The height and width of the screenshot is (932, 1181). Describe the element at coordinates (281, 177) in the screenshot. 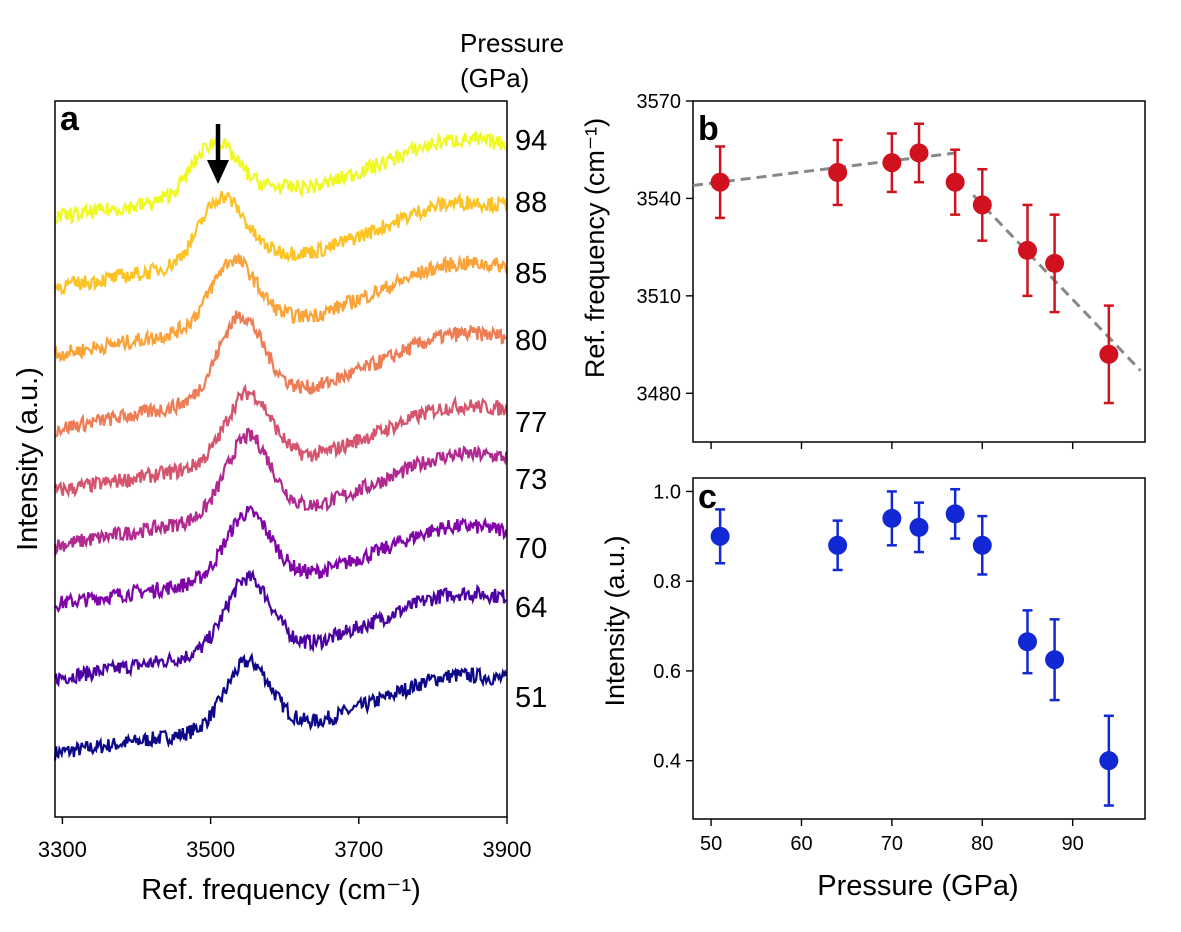

I see `spectrum-94-gpa` at that location.